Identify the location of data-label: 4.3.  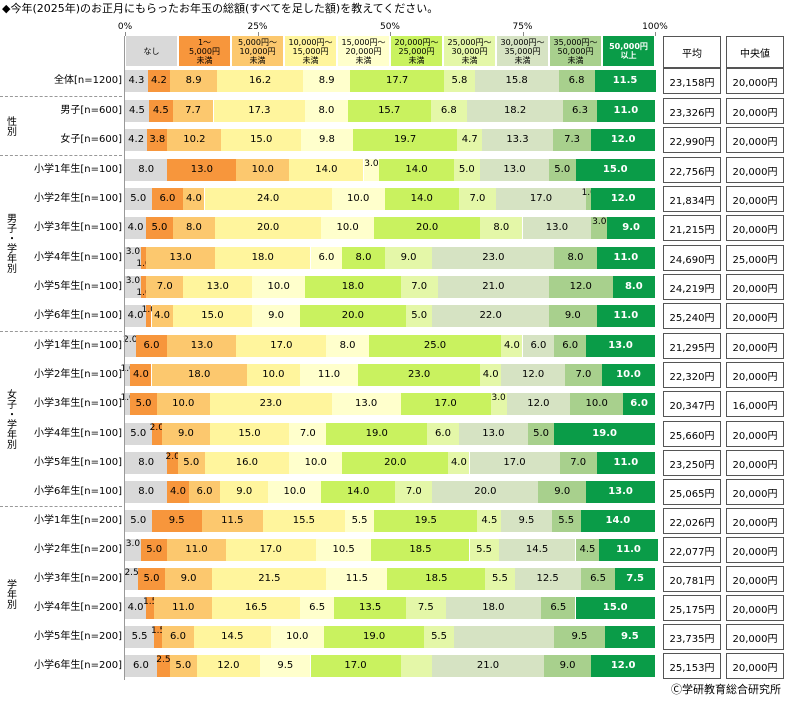
(136, 80).